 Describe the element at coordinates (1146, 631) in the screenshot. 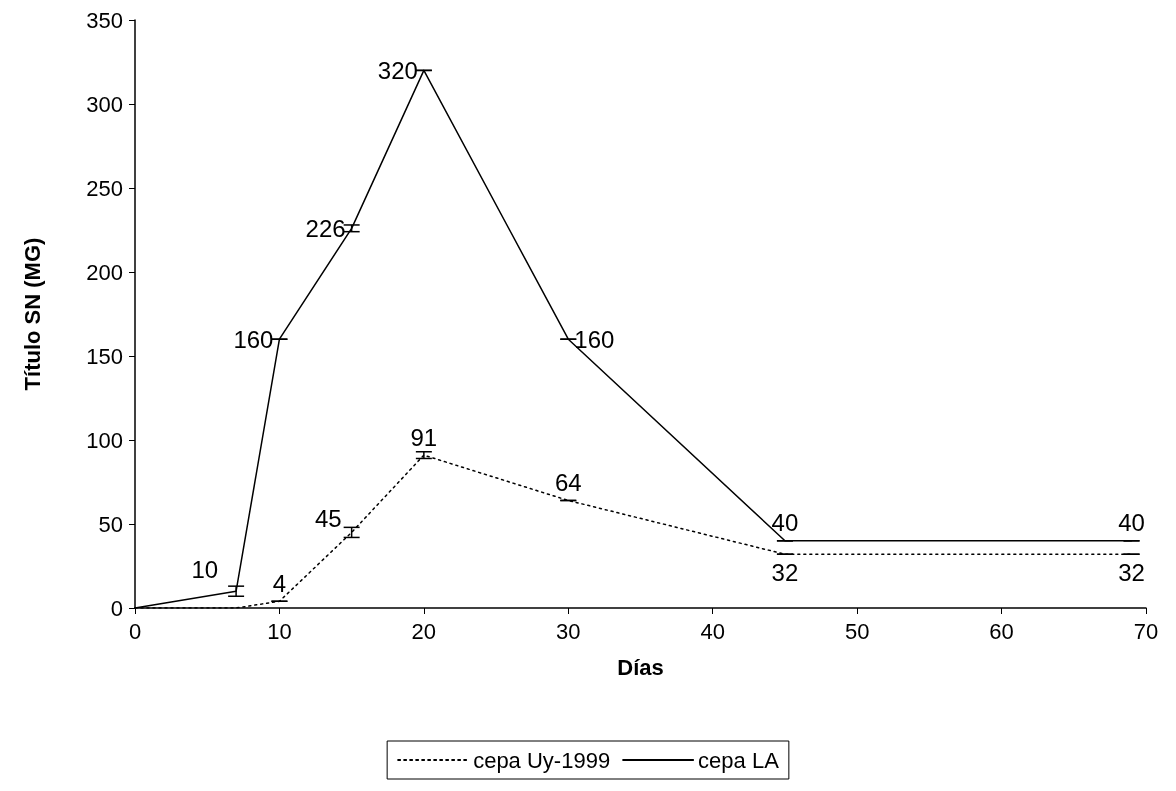

I see `x-tick-label: 70` at that location.